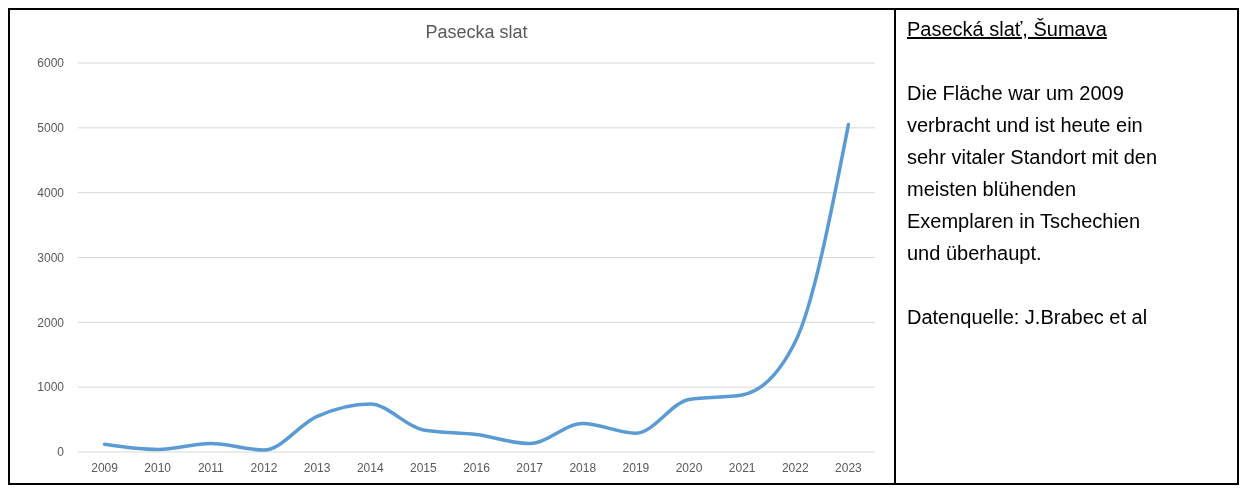 The image size is (1247, 493). What do you see at coordinates (636, 468) in the screenshot?
I see `x-tick-label: 2019` at bounding box center [636, 468].